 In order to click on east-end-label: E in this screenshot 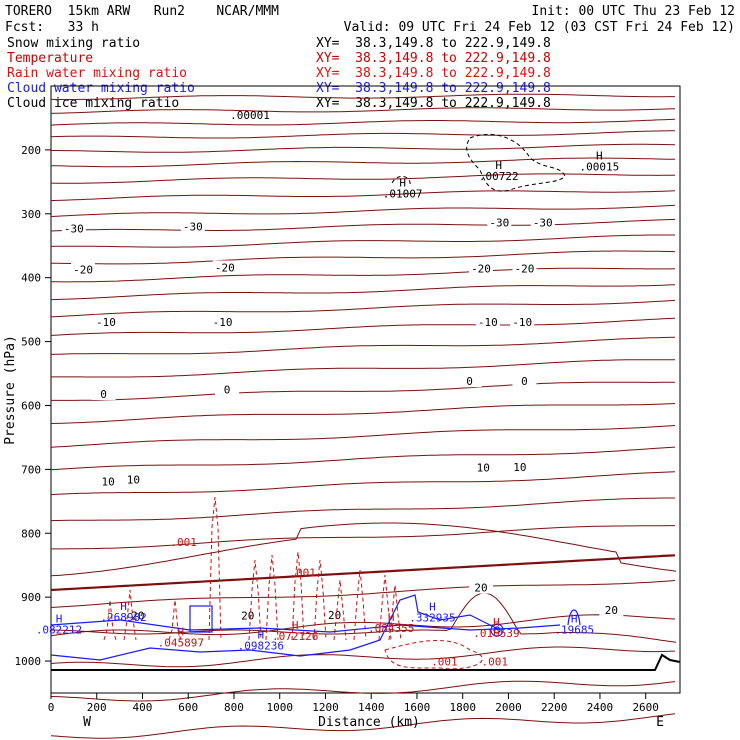, I will do `click(660, 722)`.